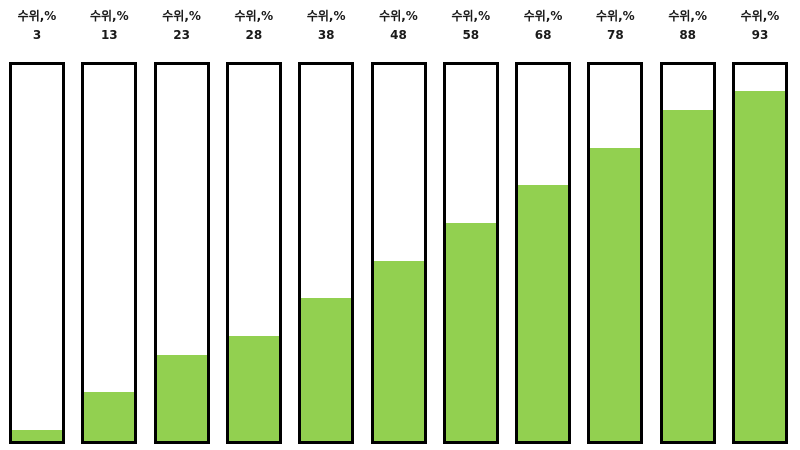 The image size is (800, 450). Describe the element at coordinates (760, 35) in the screenshot. I see `gauge-value: 93` at that location.